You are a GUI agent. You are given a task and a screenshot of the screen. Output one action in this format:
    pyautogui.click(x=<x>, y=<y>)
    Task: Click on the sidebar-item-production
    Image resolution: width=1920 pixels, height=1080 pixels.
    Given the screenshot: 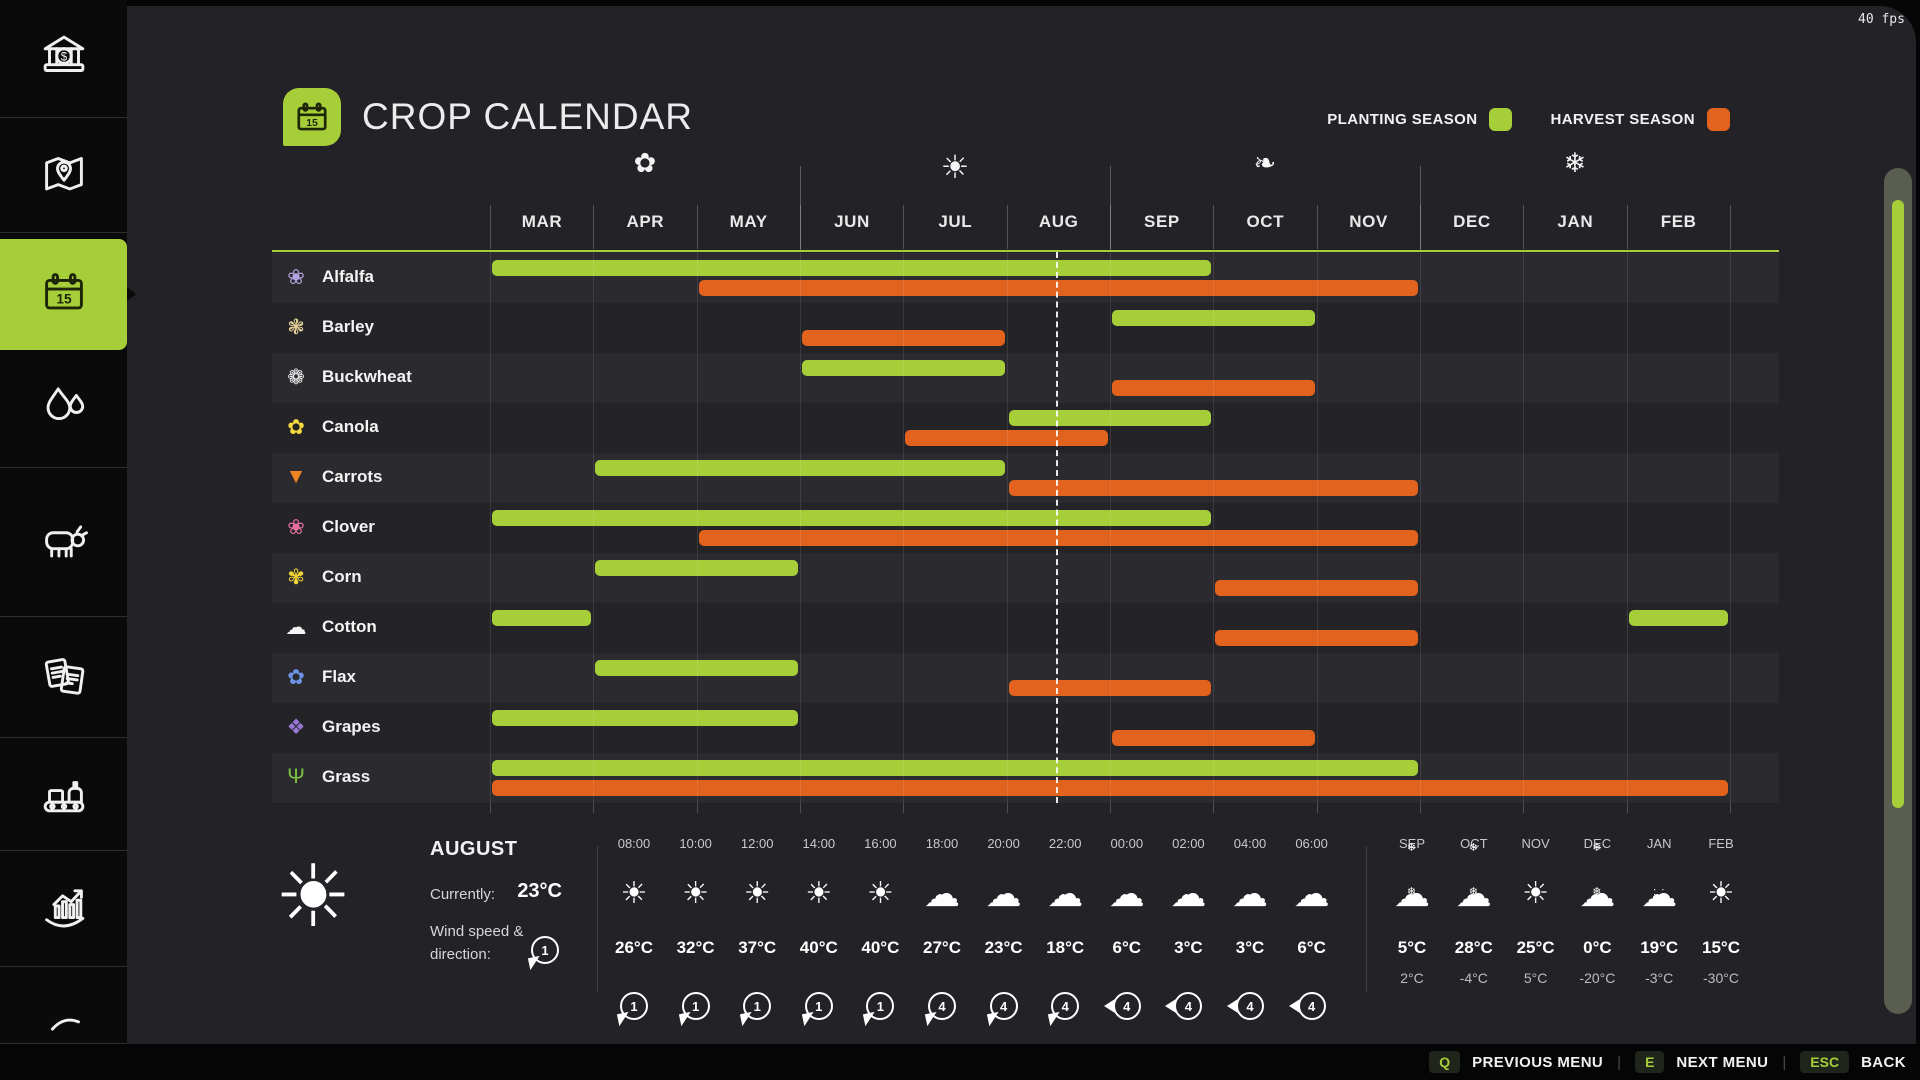 What is the action you would take?
    pyautogui.click(x=63, y=794)
    